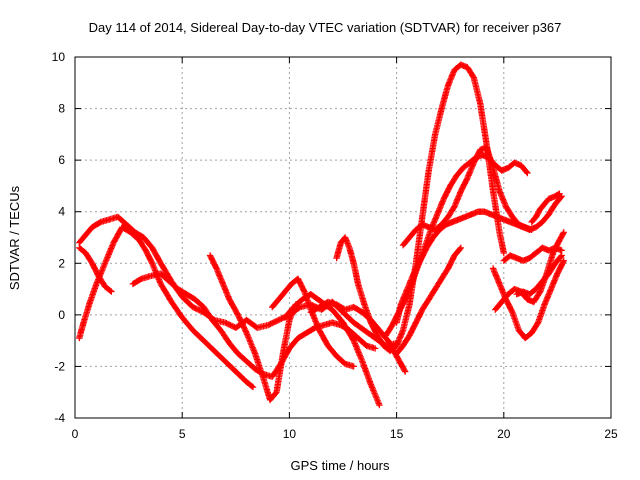 This screenshot has height=480, width=640. What do you see at coordinates (14, 237) in the screenshot?
I see `y-axis-label: SDTVAR / TECUs` at bounding box center [14, 237].